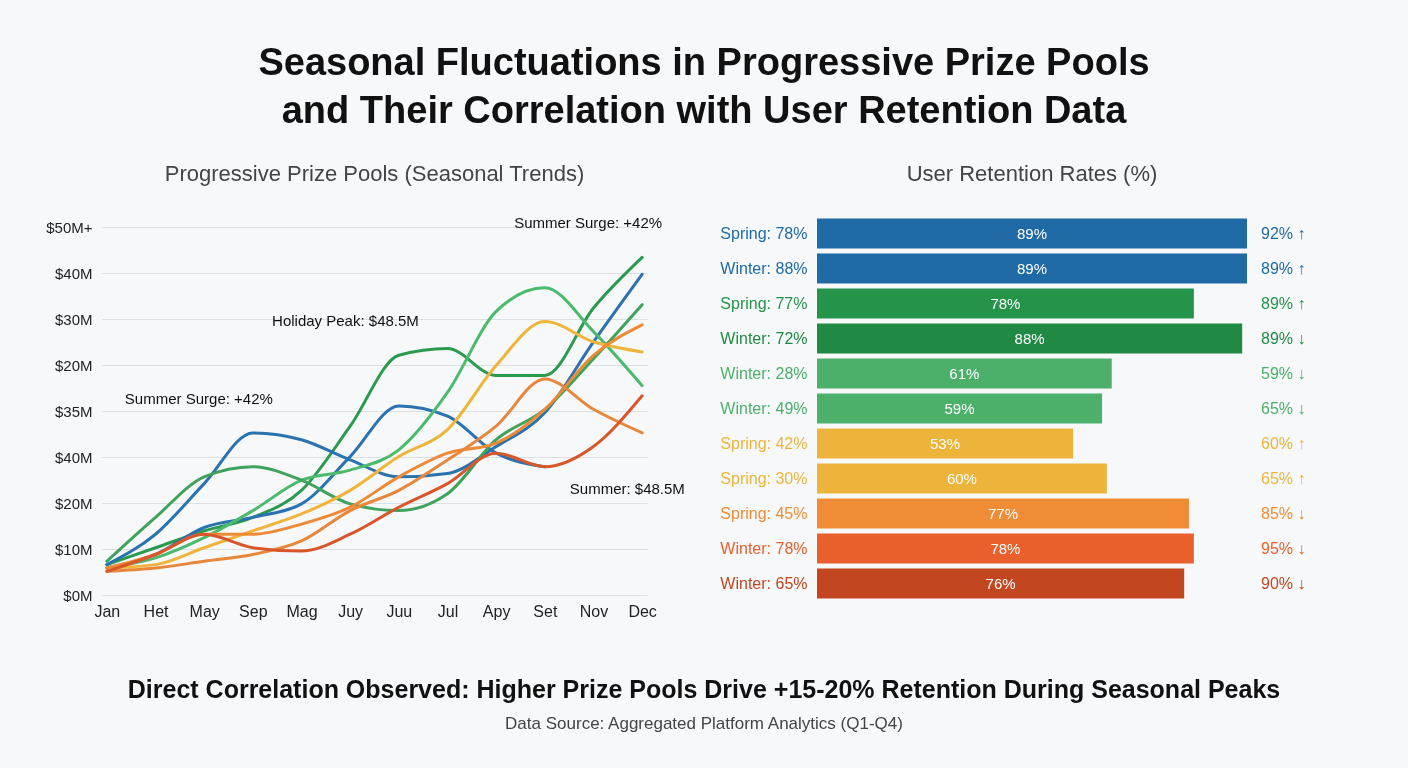 This screenshot has height=768, width=1408. Describe the element at coordinates (1283, 443) in the screenshot. I see `y2-tick-label: 60% ↑` at that location.